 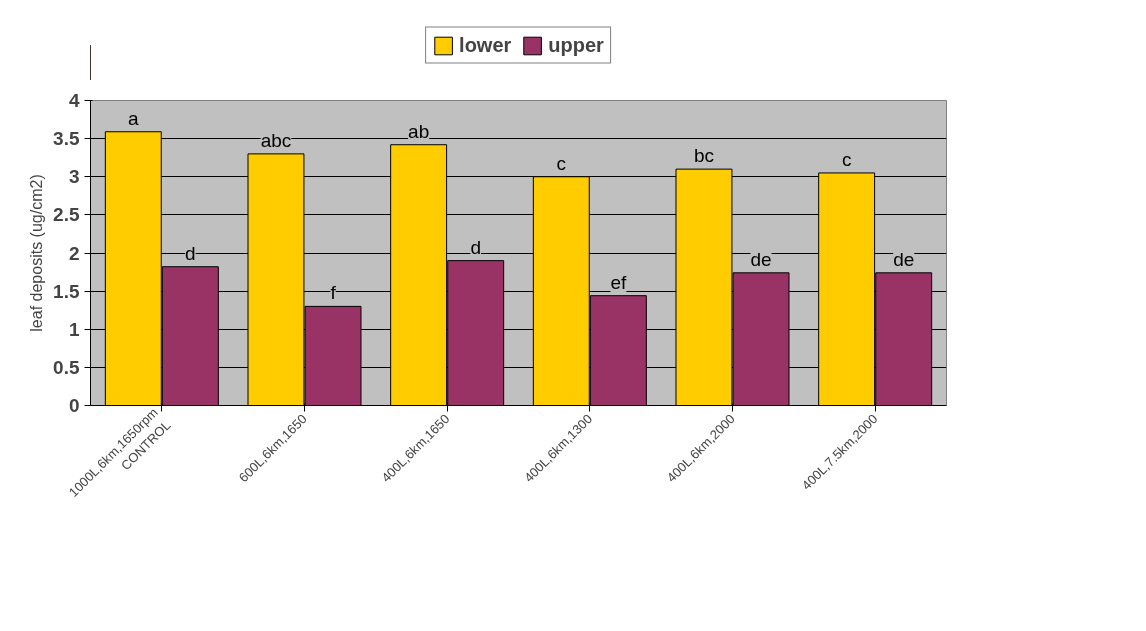 I want to click on annotation: ab, so click(x=419, y=131).